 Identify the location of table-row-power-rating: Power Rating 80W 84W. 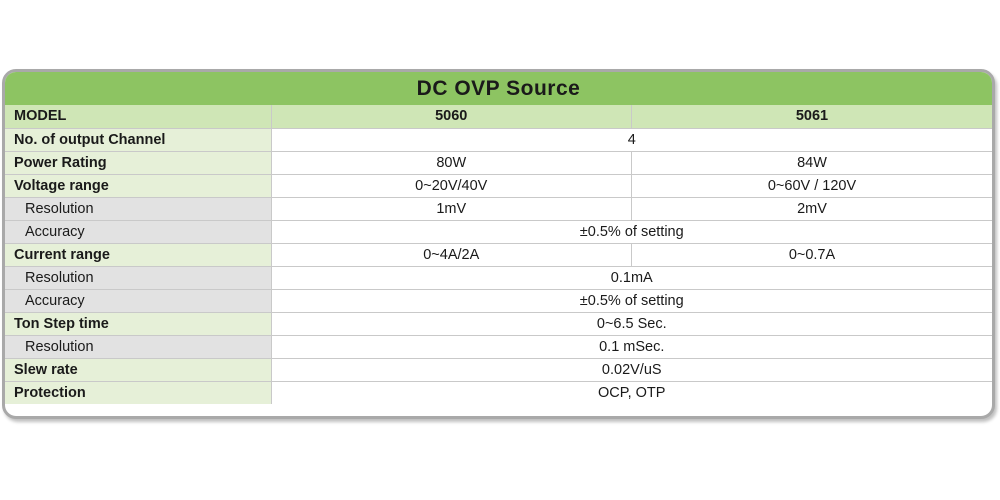
(498, 163).